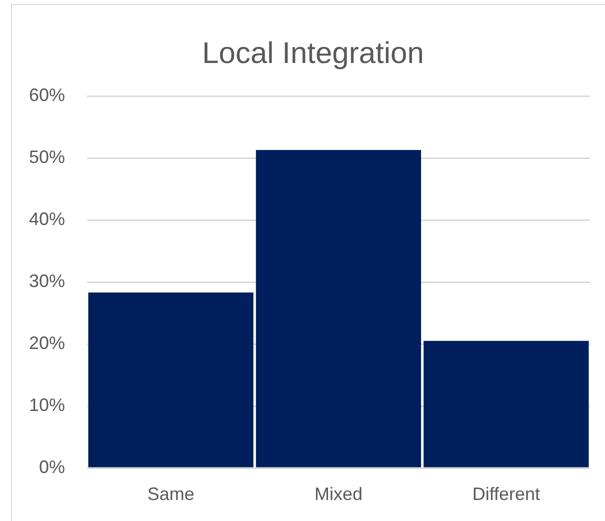 The image size is (605, 521). Describe the element at coordinates (46, 404) in the screenshot. I see `y-tick-label: 10%` at that location.